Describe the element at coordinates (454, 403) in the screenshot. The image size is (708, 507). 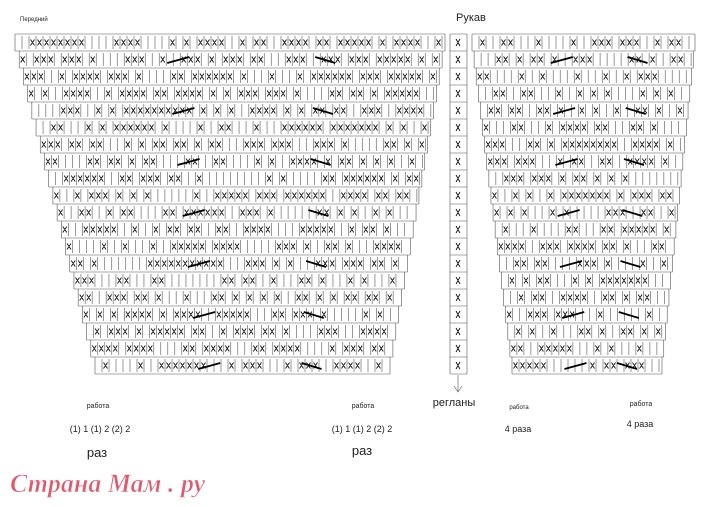
I see `raglan-label: регланы` at that location.